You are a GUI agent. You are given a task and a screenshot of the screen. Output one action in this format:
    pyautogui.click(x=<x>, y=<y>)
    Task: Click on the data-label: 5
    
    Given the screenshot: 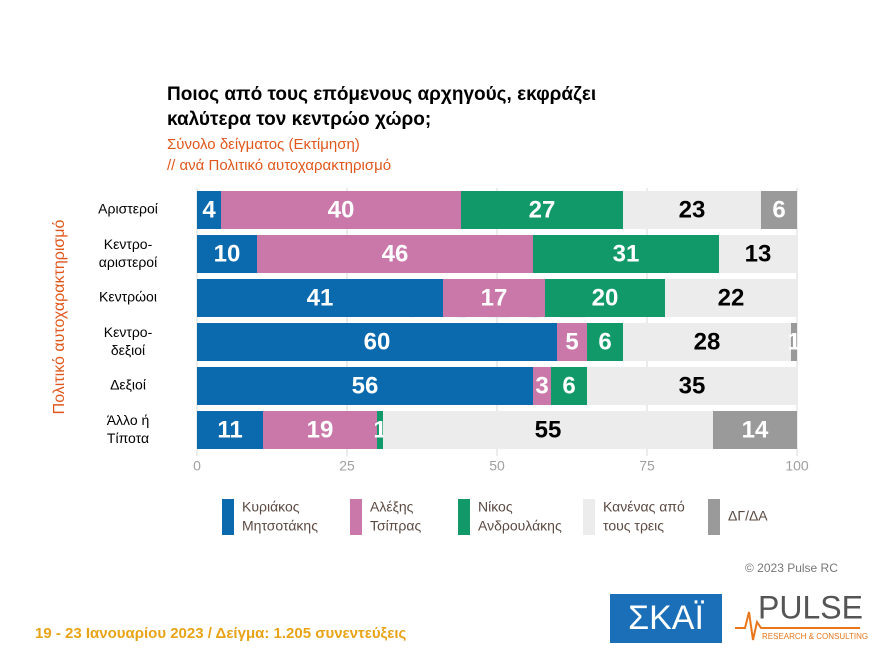 What is the action you would take?
    pyautogui.click(x=571, y=341)
    